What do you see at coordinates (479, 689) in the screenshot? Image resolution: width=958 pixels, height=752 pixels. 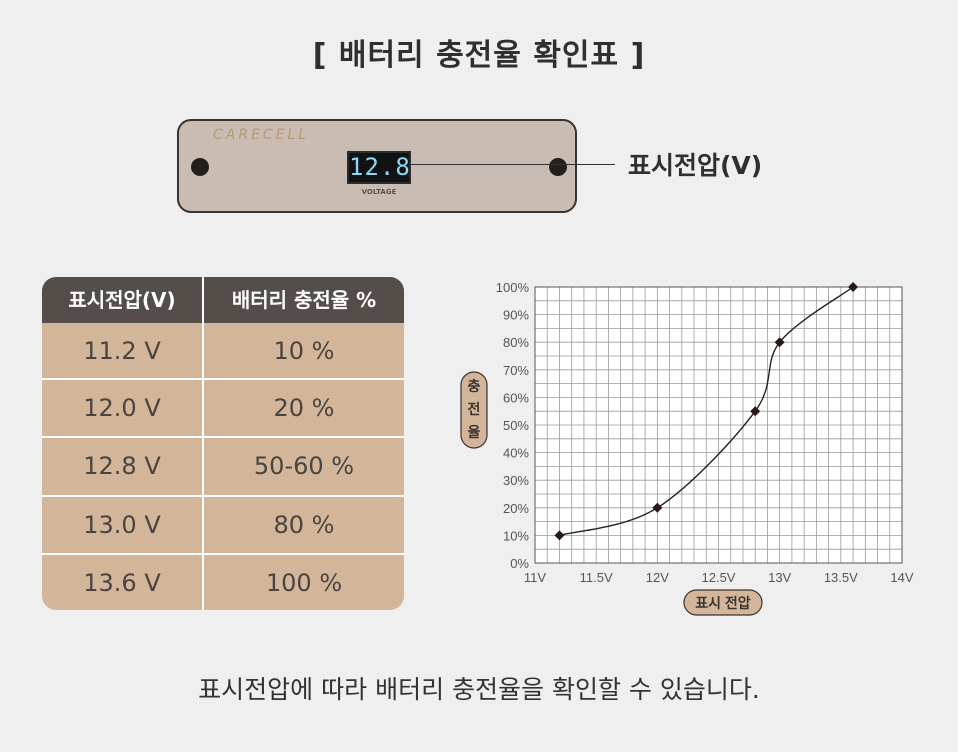 I see `footer-note: 표시전압에 따라 배터리 충전율을 확인할 수 있습니다.` at bounding box center [479, 689].